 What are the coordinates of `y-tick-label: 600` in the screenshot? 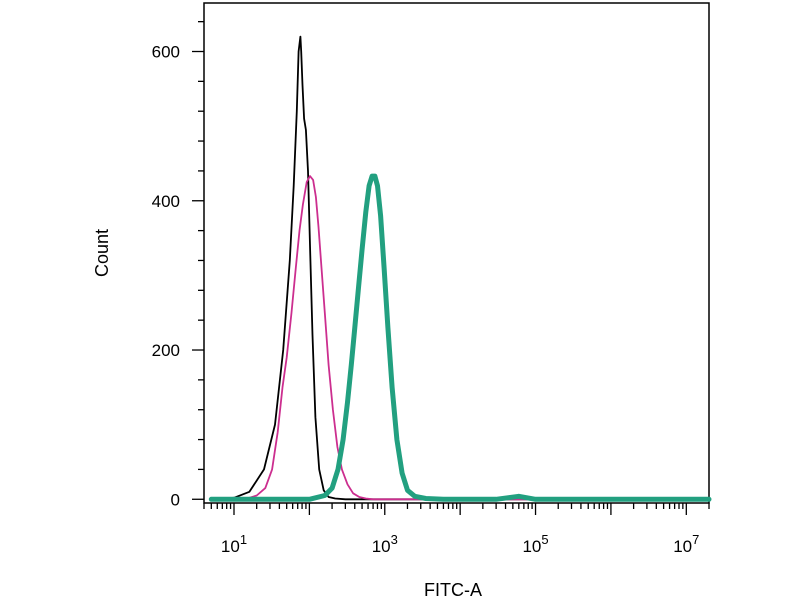 It's located at (166, 52).